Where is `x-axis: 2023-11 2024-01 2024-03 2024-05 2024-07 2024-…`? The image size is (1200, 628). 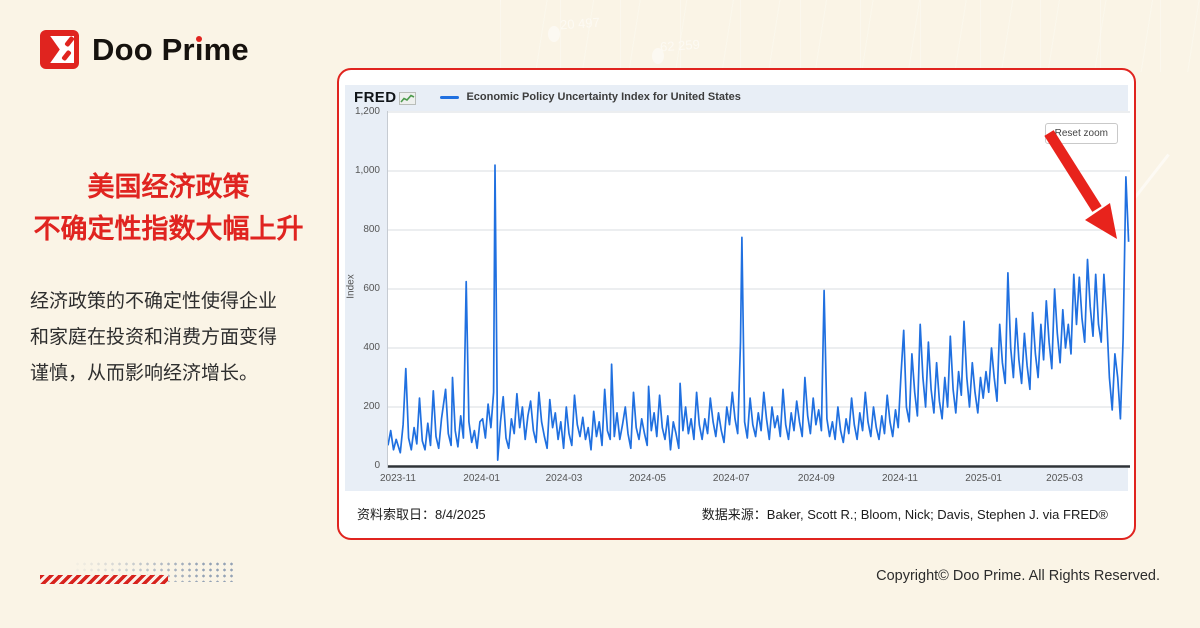 x-axis: 2023-11 2024-01 2024-03 2024-05 2024-07 2024-… is located at coordinates (754, 481).